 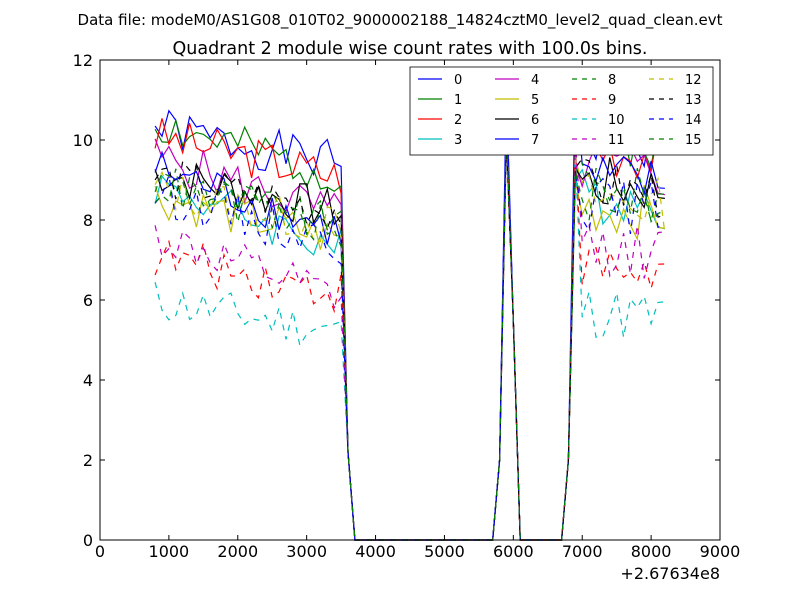 What do you see at coordinates (720, 551) in the screenshot?
I see `x-tick-label: 9000` at bounding box center [720, 551].